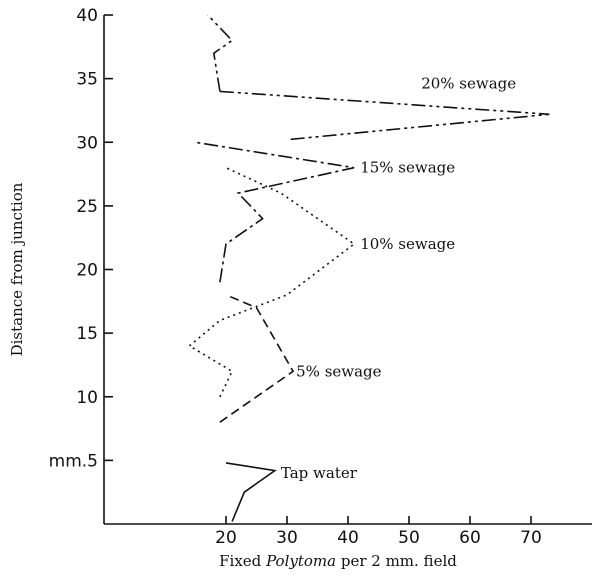  Describe the element at coordinates (87, 207) in the screenshot. I see `y-tick-label: 25` at that location.